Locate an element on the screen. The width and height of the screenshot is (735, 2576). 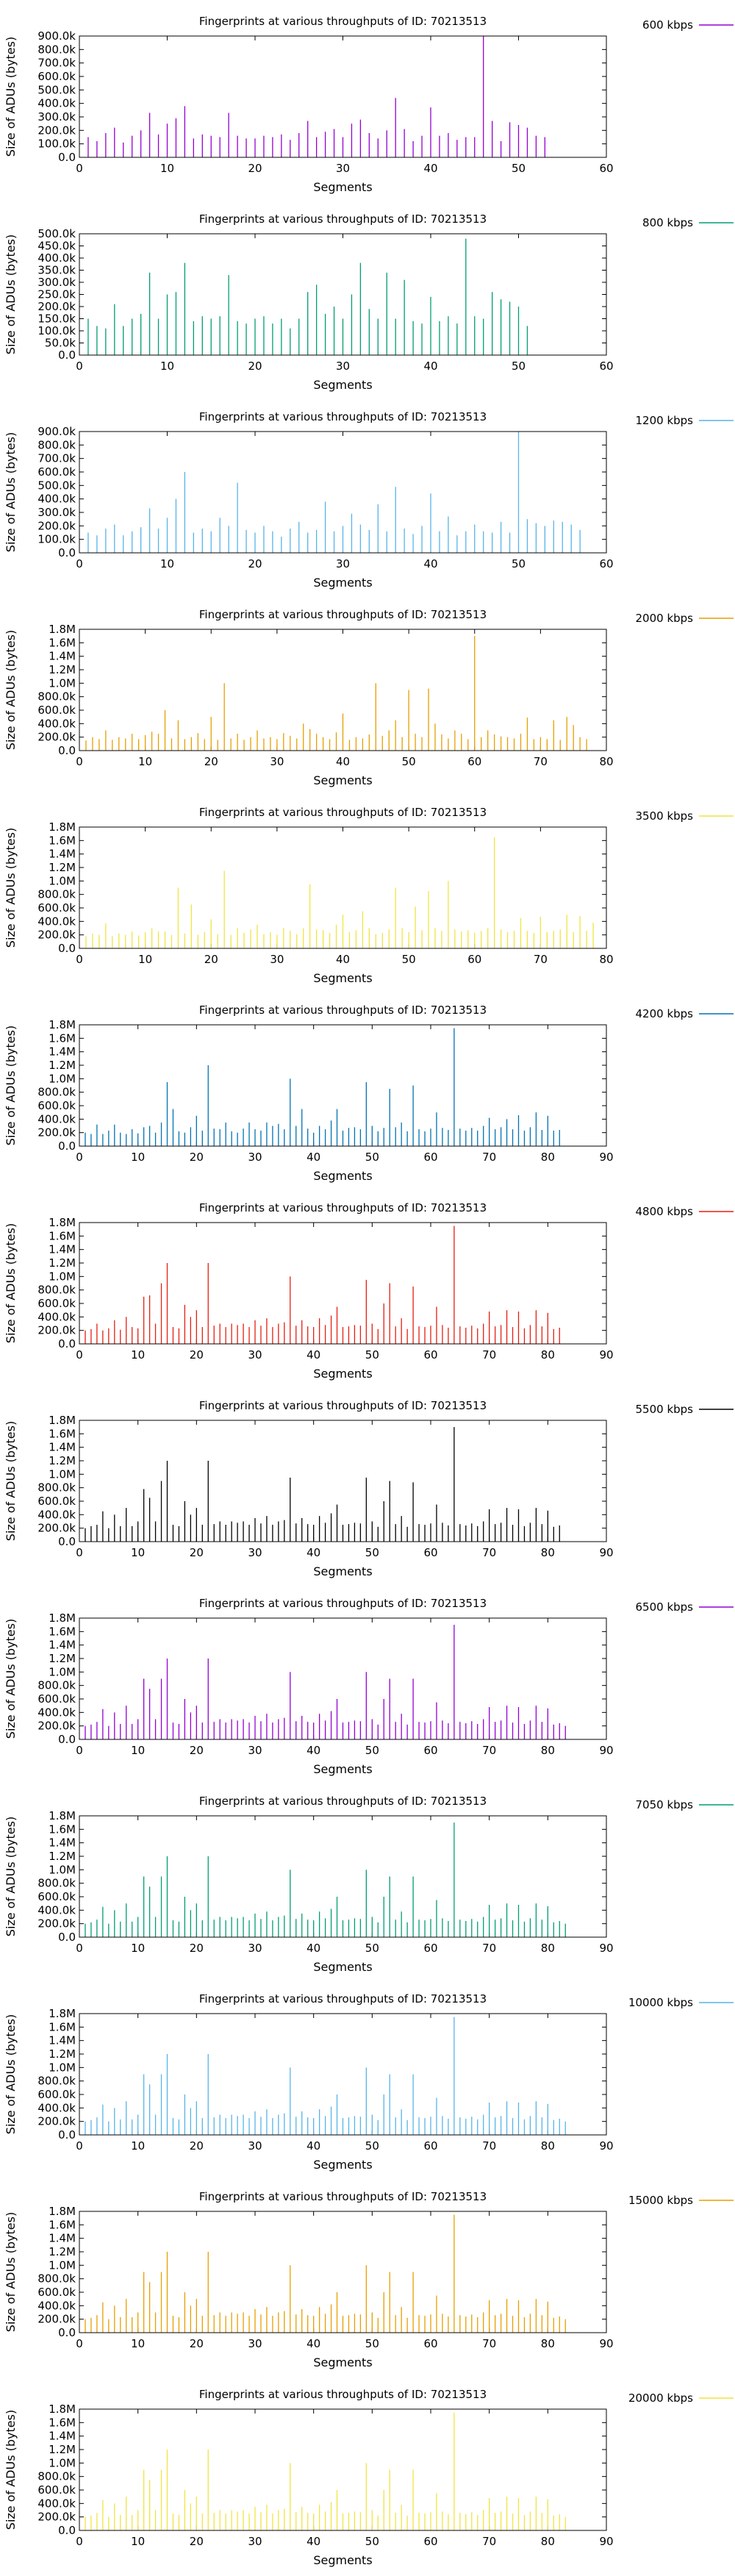
legend-label: 5500 kbps is located at coordinates (665, 1409).